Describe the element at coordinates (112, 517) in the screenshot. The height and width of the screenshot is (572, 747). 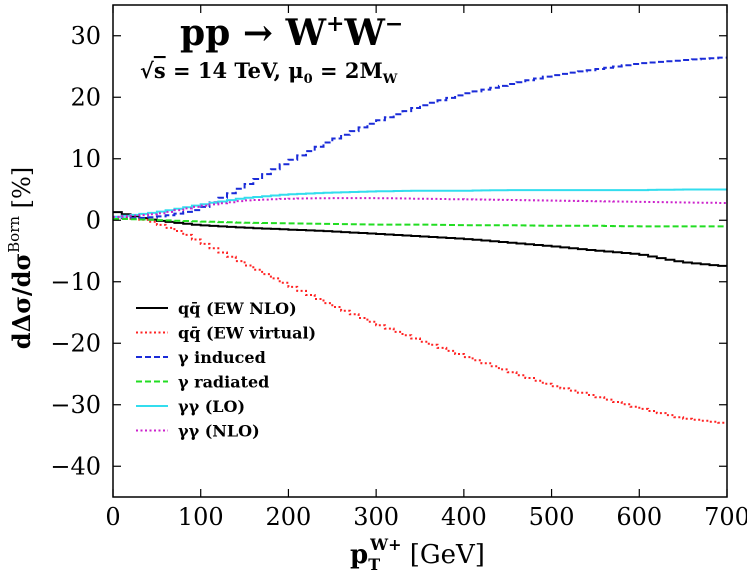
I see `x-tick-label: 0` at that location.